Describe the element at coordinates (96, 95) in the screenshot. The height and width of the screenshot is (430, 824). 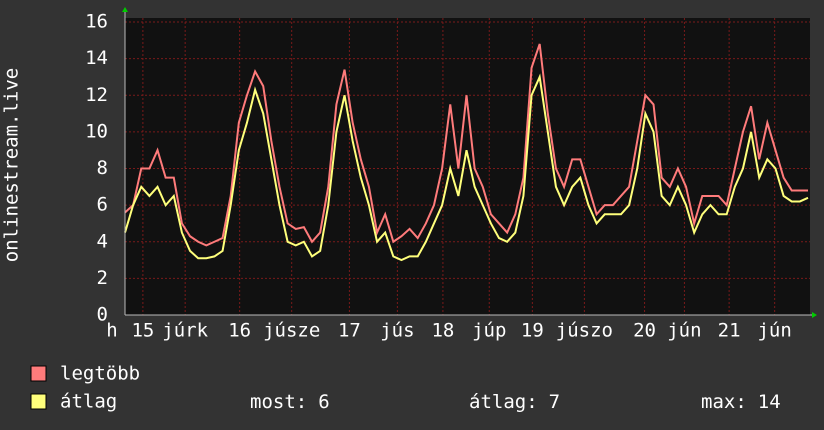
I see `y-tick-label: 12` at that location.